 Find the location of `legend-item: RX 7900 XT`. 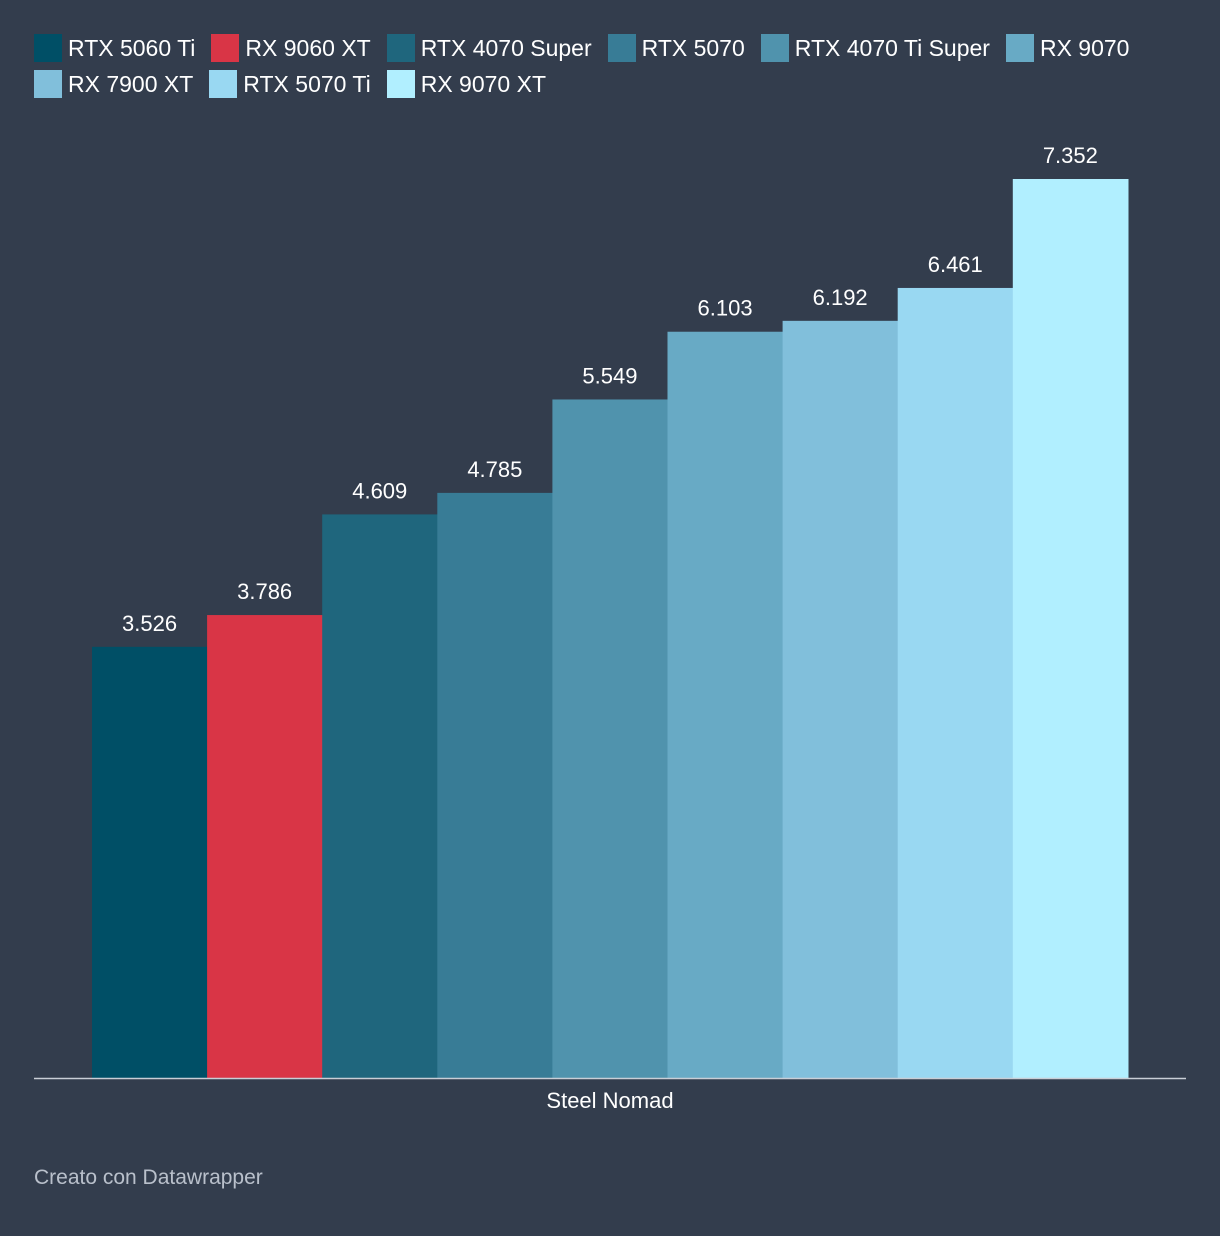

legend-item: RX 7900 XT is located at coordinates (113, 84).